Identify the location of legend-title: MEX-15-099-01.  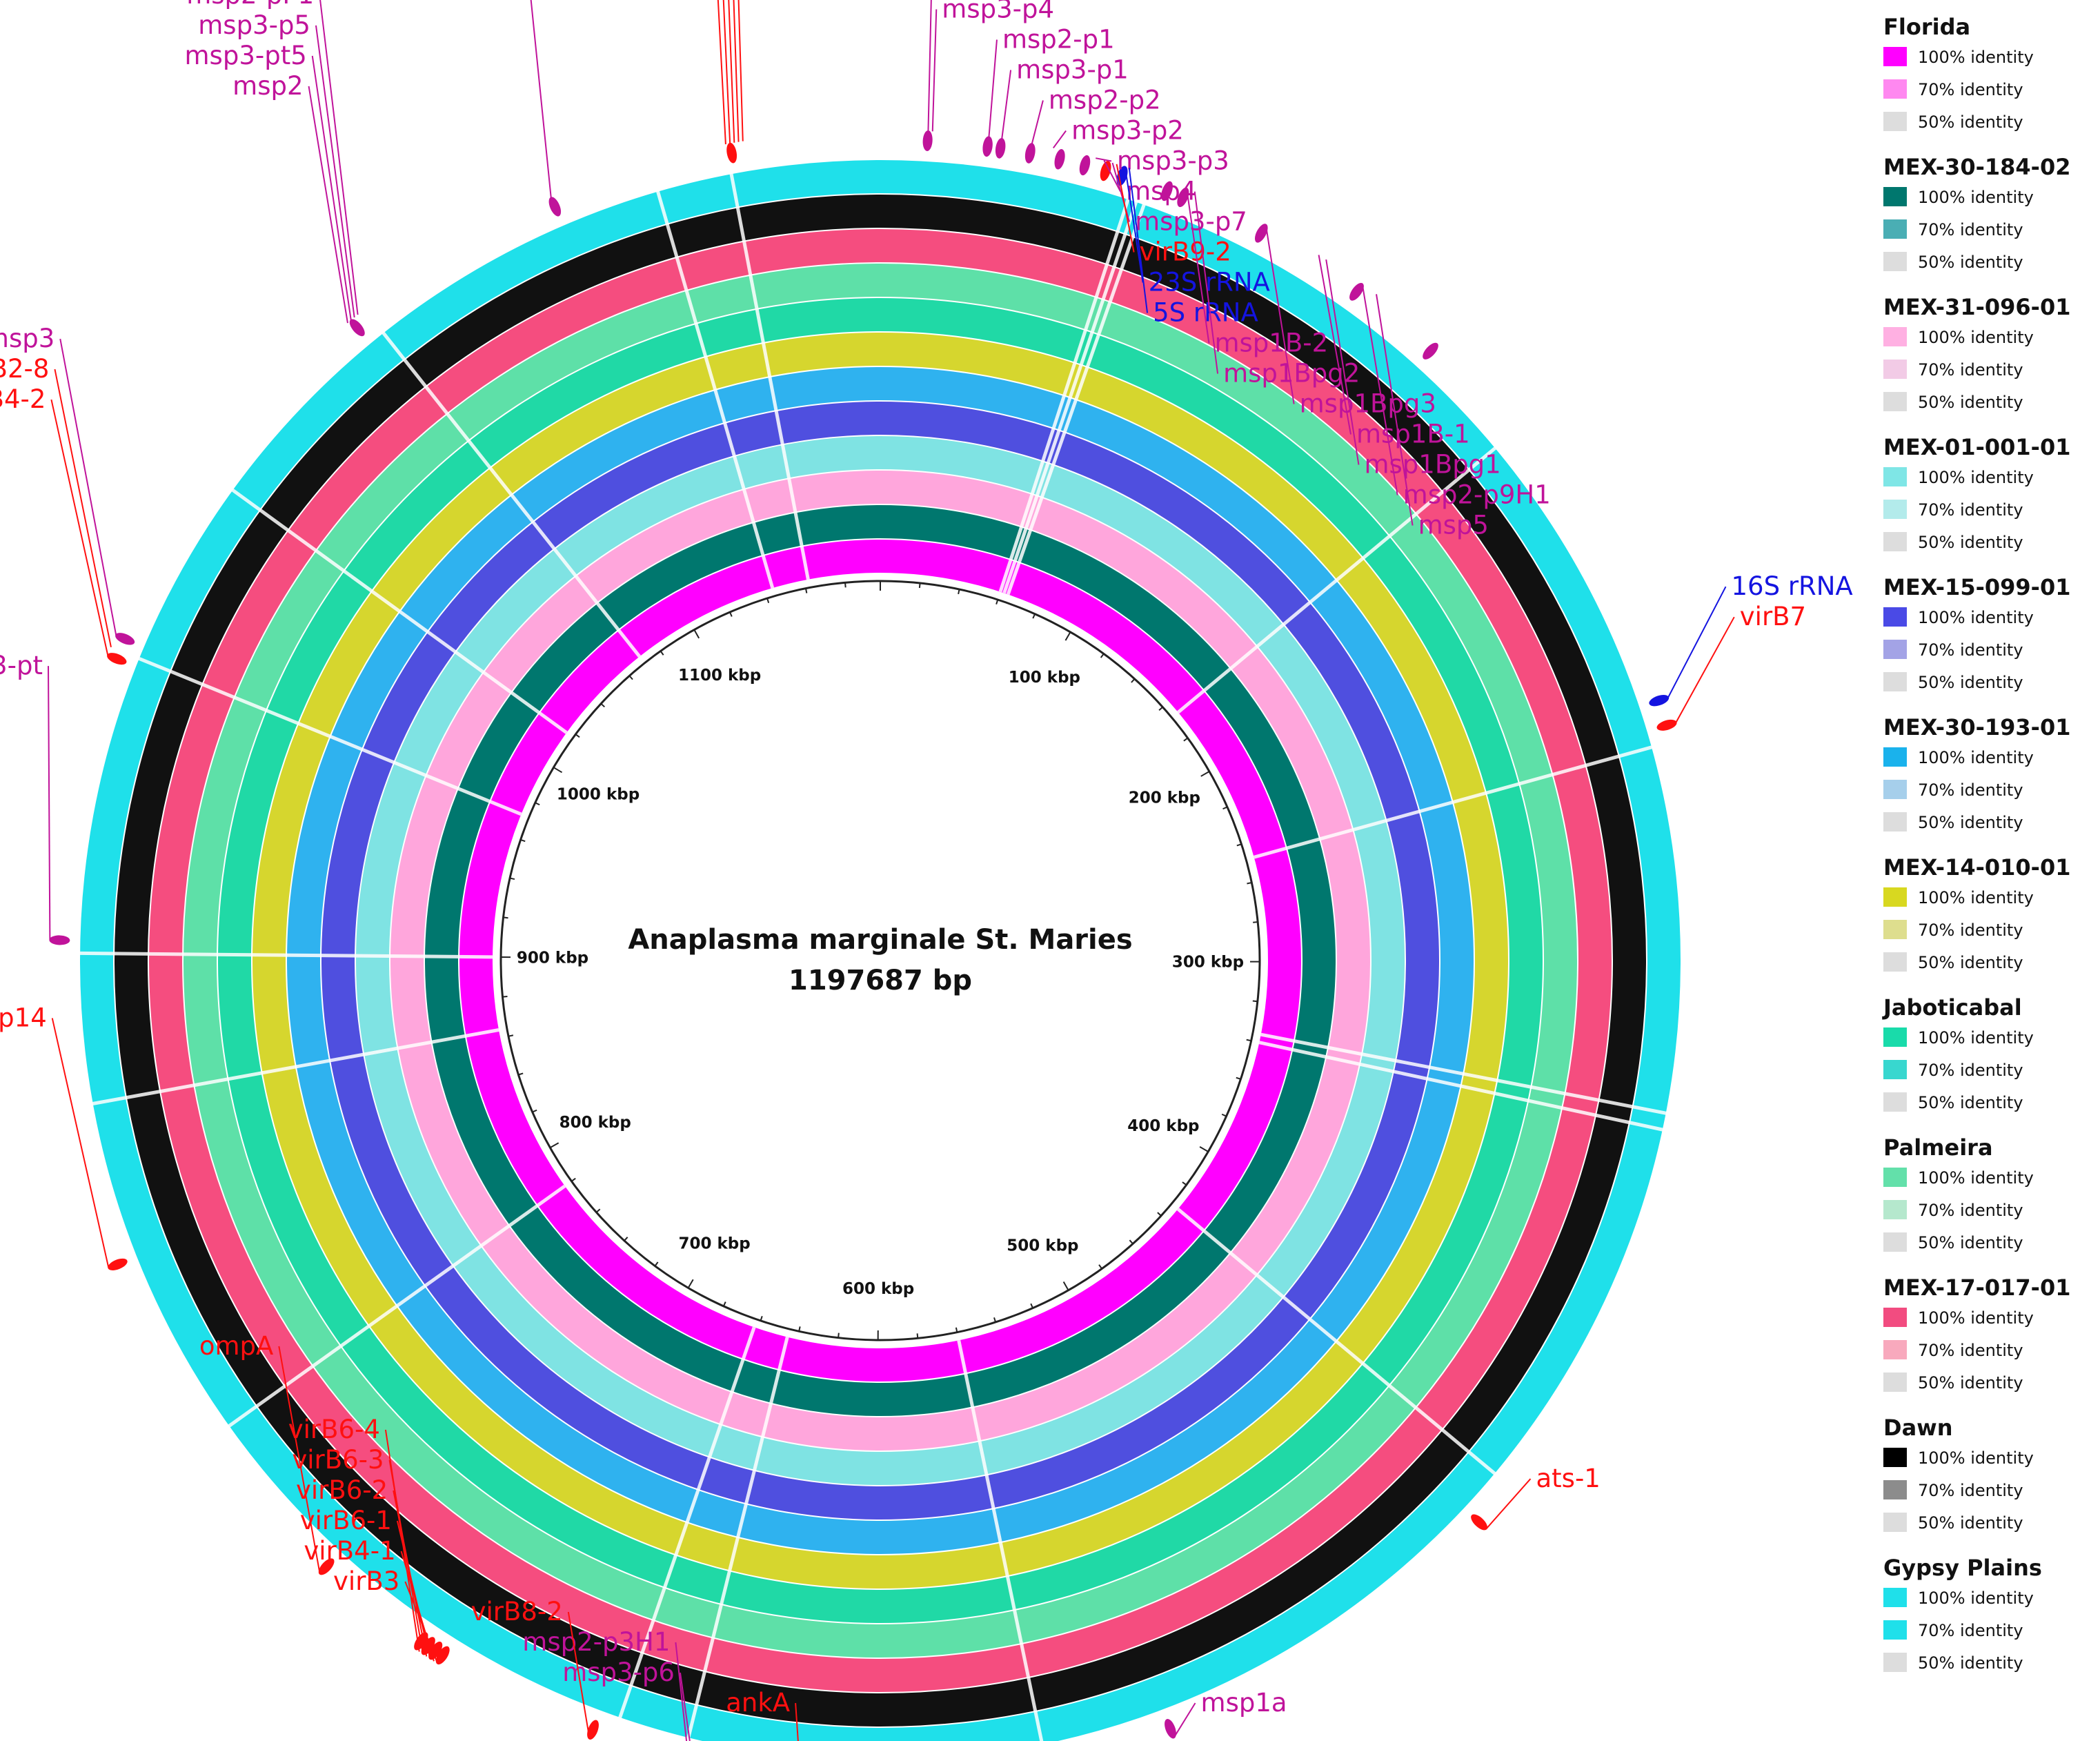
(1976, 587).